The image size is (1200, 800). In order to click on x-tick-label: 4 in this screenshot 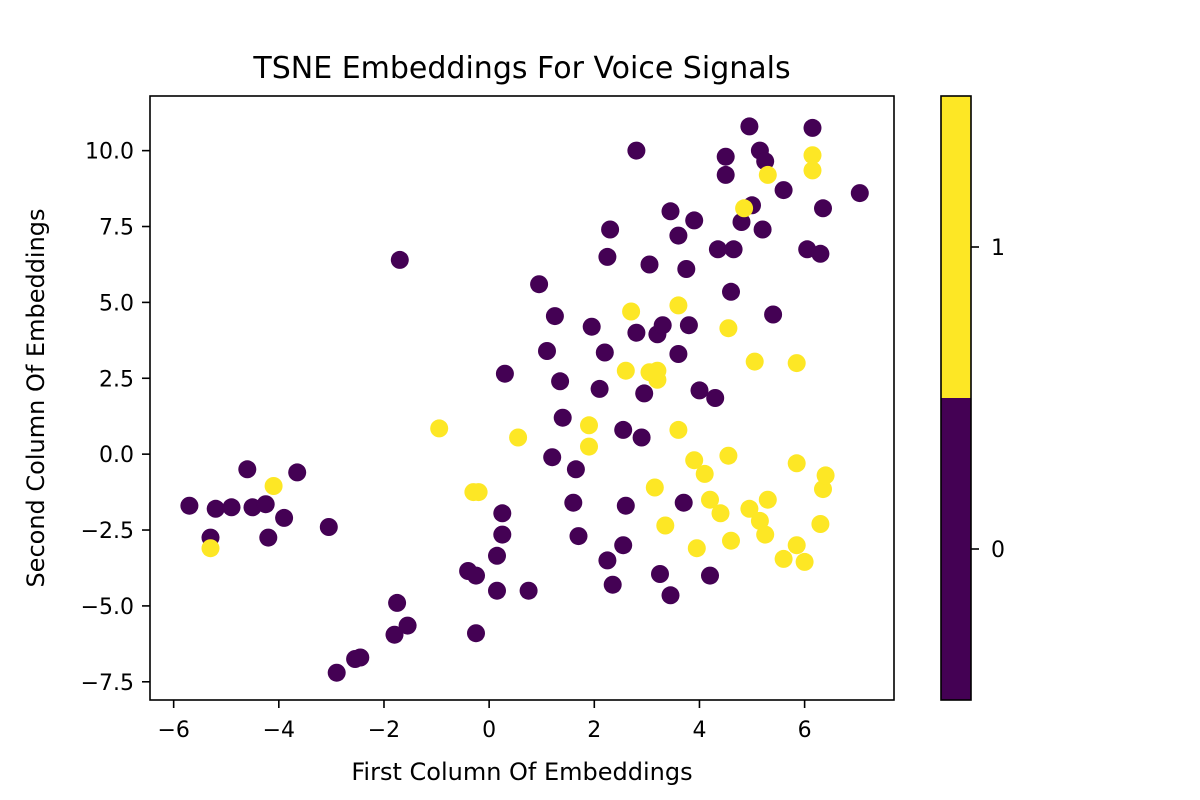, I will do `click(699, 730)`.